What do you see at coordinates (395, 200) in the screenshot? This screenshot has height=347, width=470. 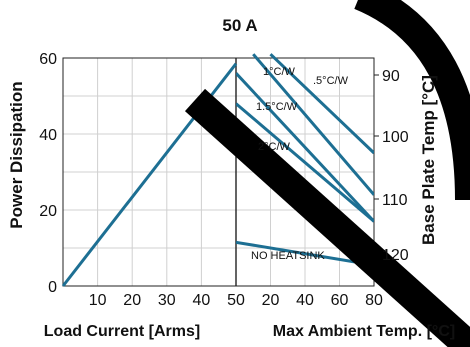 I see `y2-tick-label: 110` at bounding box center [395, 200].